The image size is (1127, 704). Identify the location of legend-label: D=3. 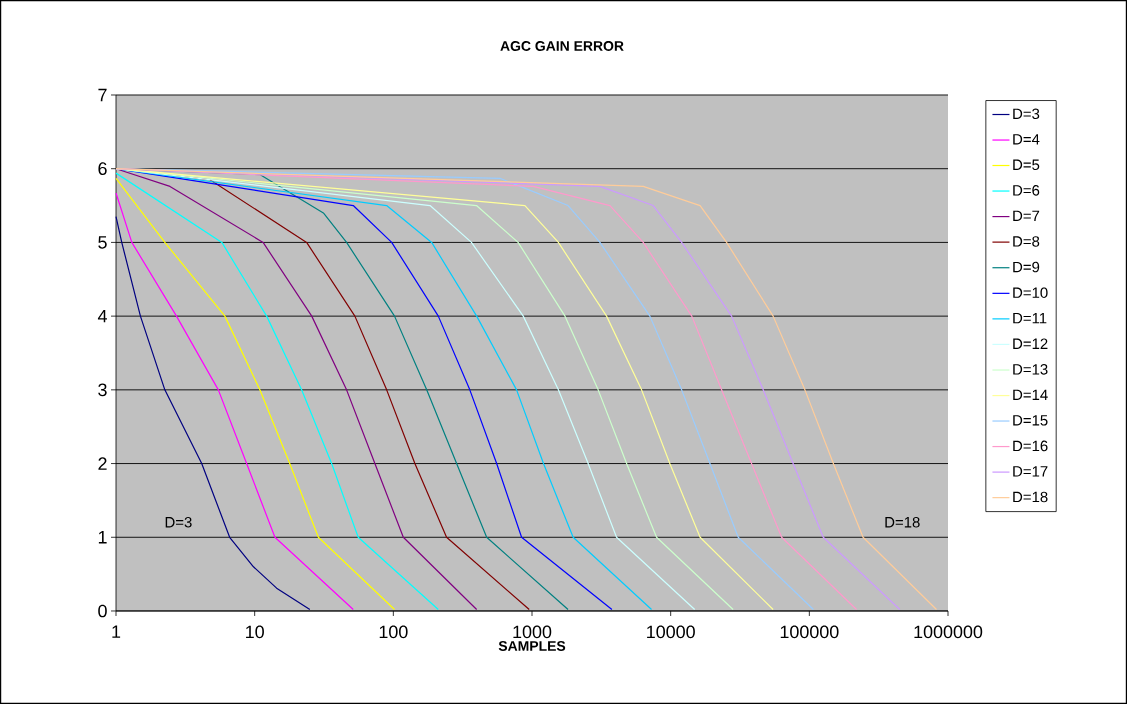
(1026, 114).